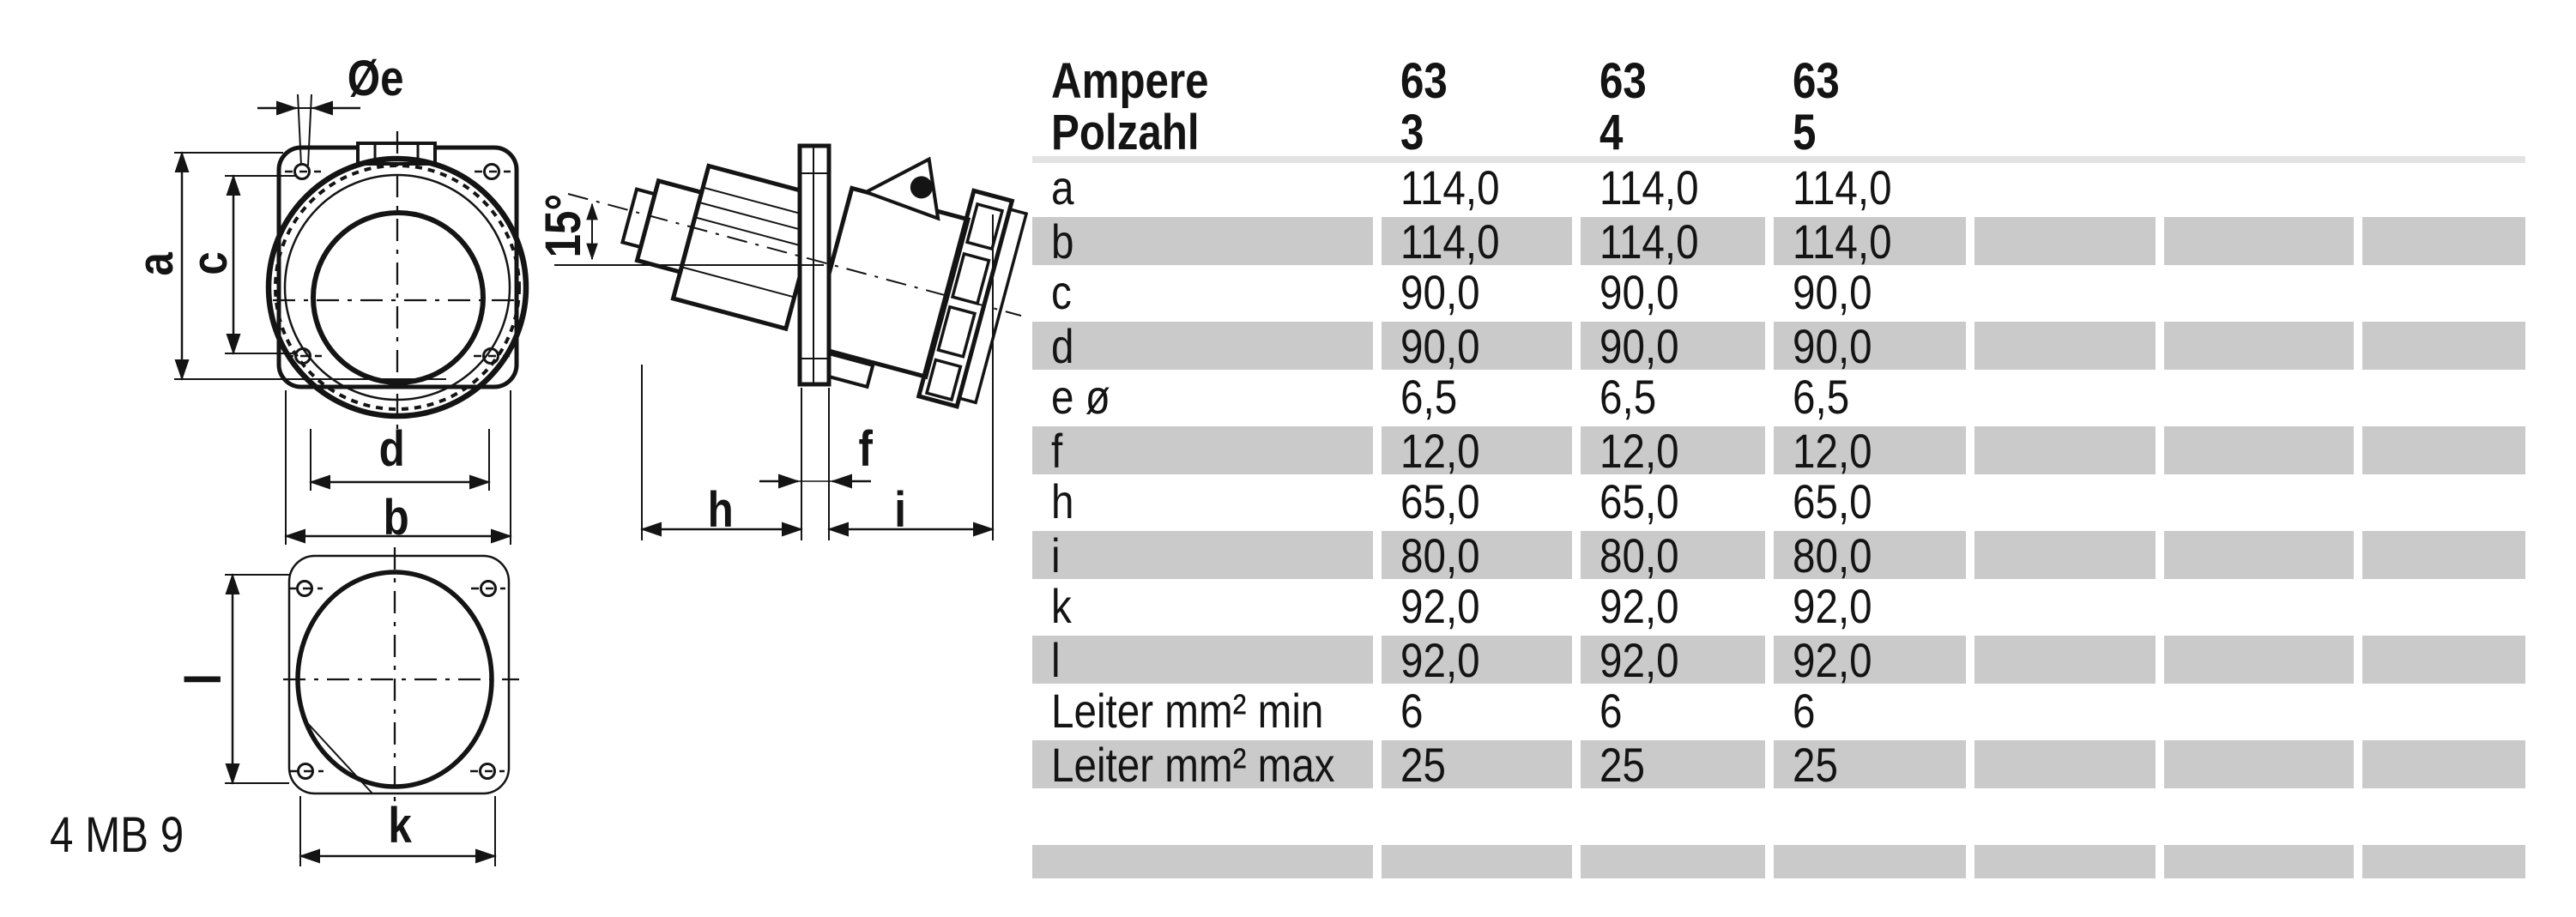  Describe the element at coordinates (1130, 81) in the screenshot. I see `cell-text: Ampere` at that location.